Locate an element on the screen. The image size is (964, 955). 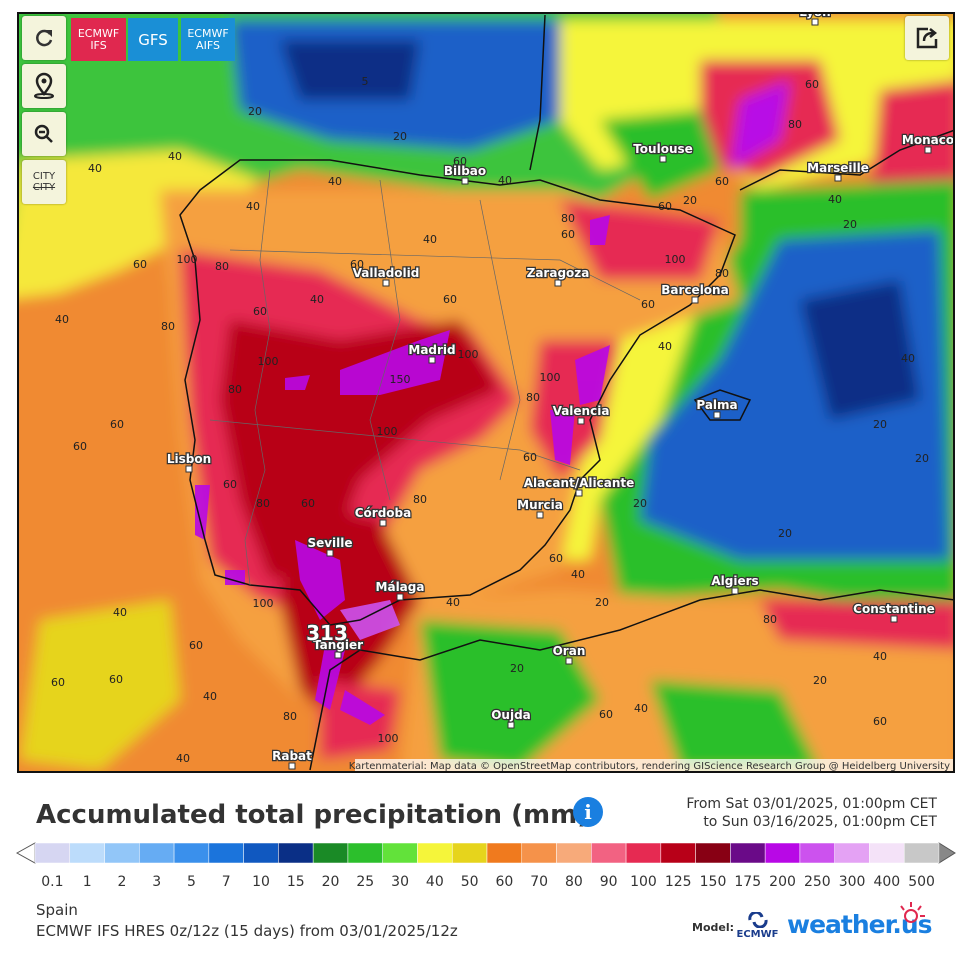
scale-label: 70 is located at coordinates (539, 882).